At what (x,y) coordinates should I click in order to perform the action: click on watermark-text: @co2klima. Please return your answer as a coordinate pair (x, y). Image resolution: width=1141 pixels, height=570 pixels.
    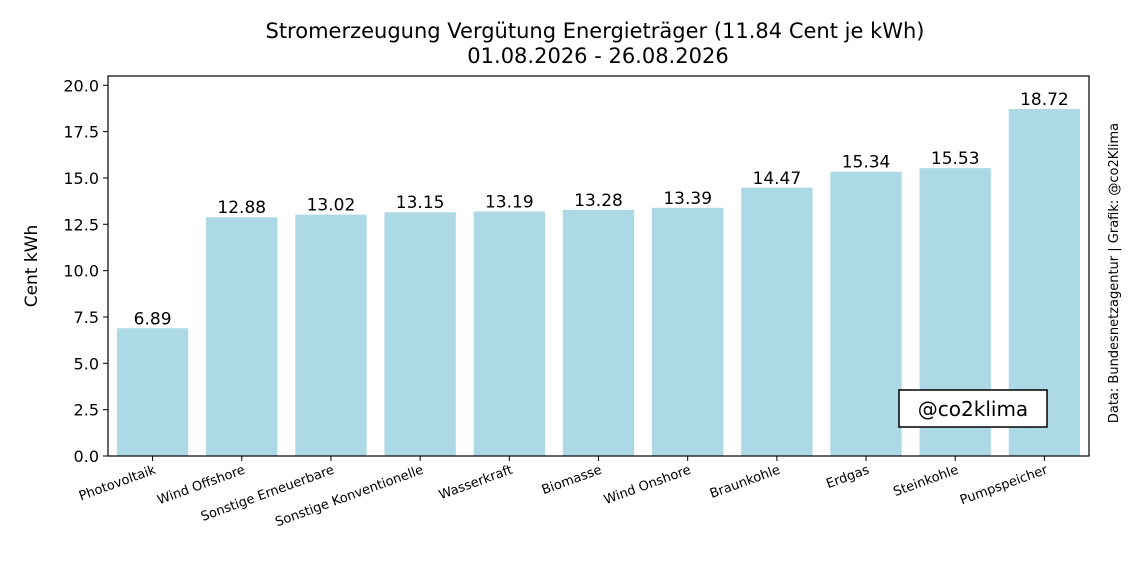
    Looking at the image, I should click on (973, 409).